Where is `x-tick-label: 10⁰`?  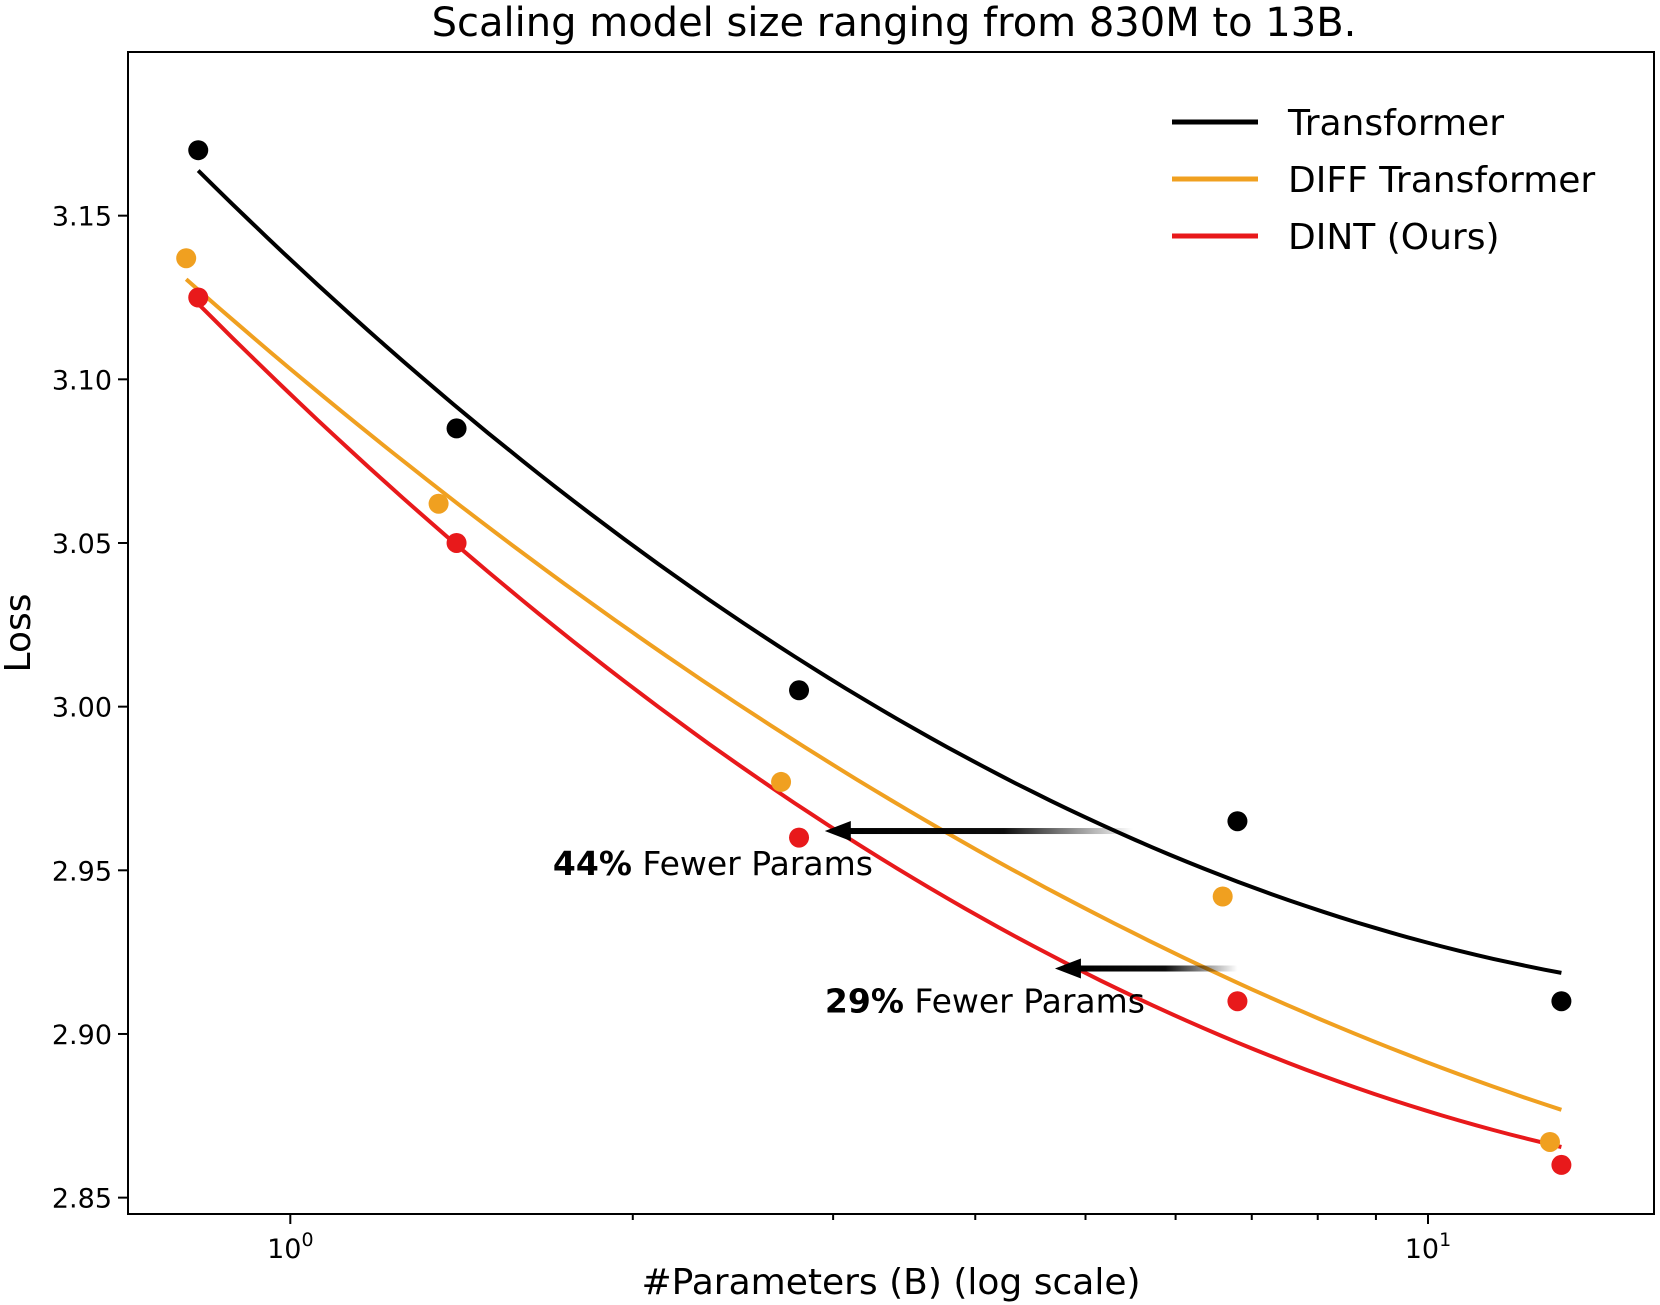
x-tick-label: 10⁰ is located at coordinates (290, 1247).